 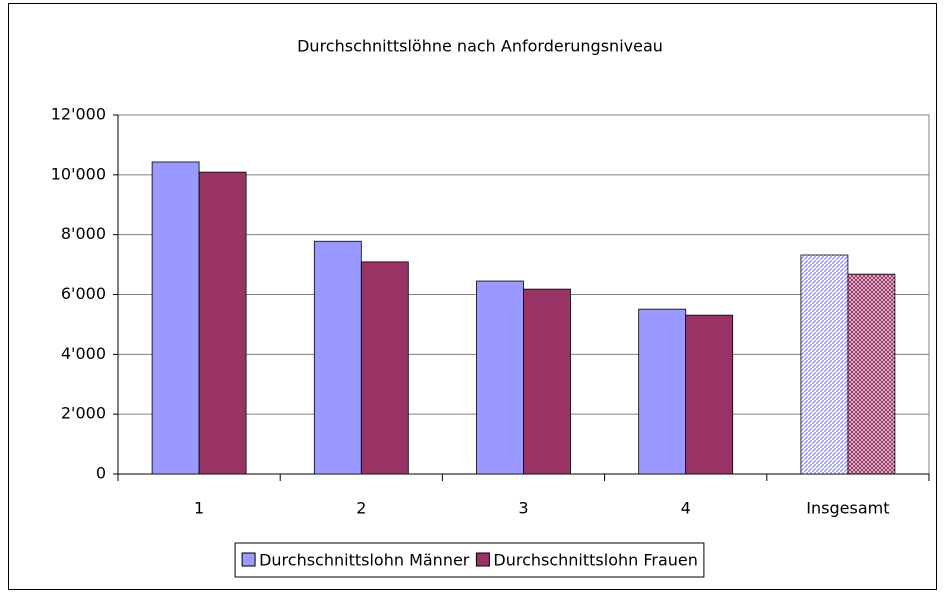 I want to click on legend-label: Durchschnittslohn Männer, so click(x=364, y=560).